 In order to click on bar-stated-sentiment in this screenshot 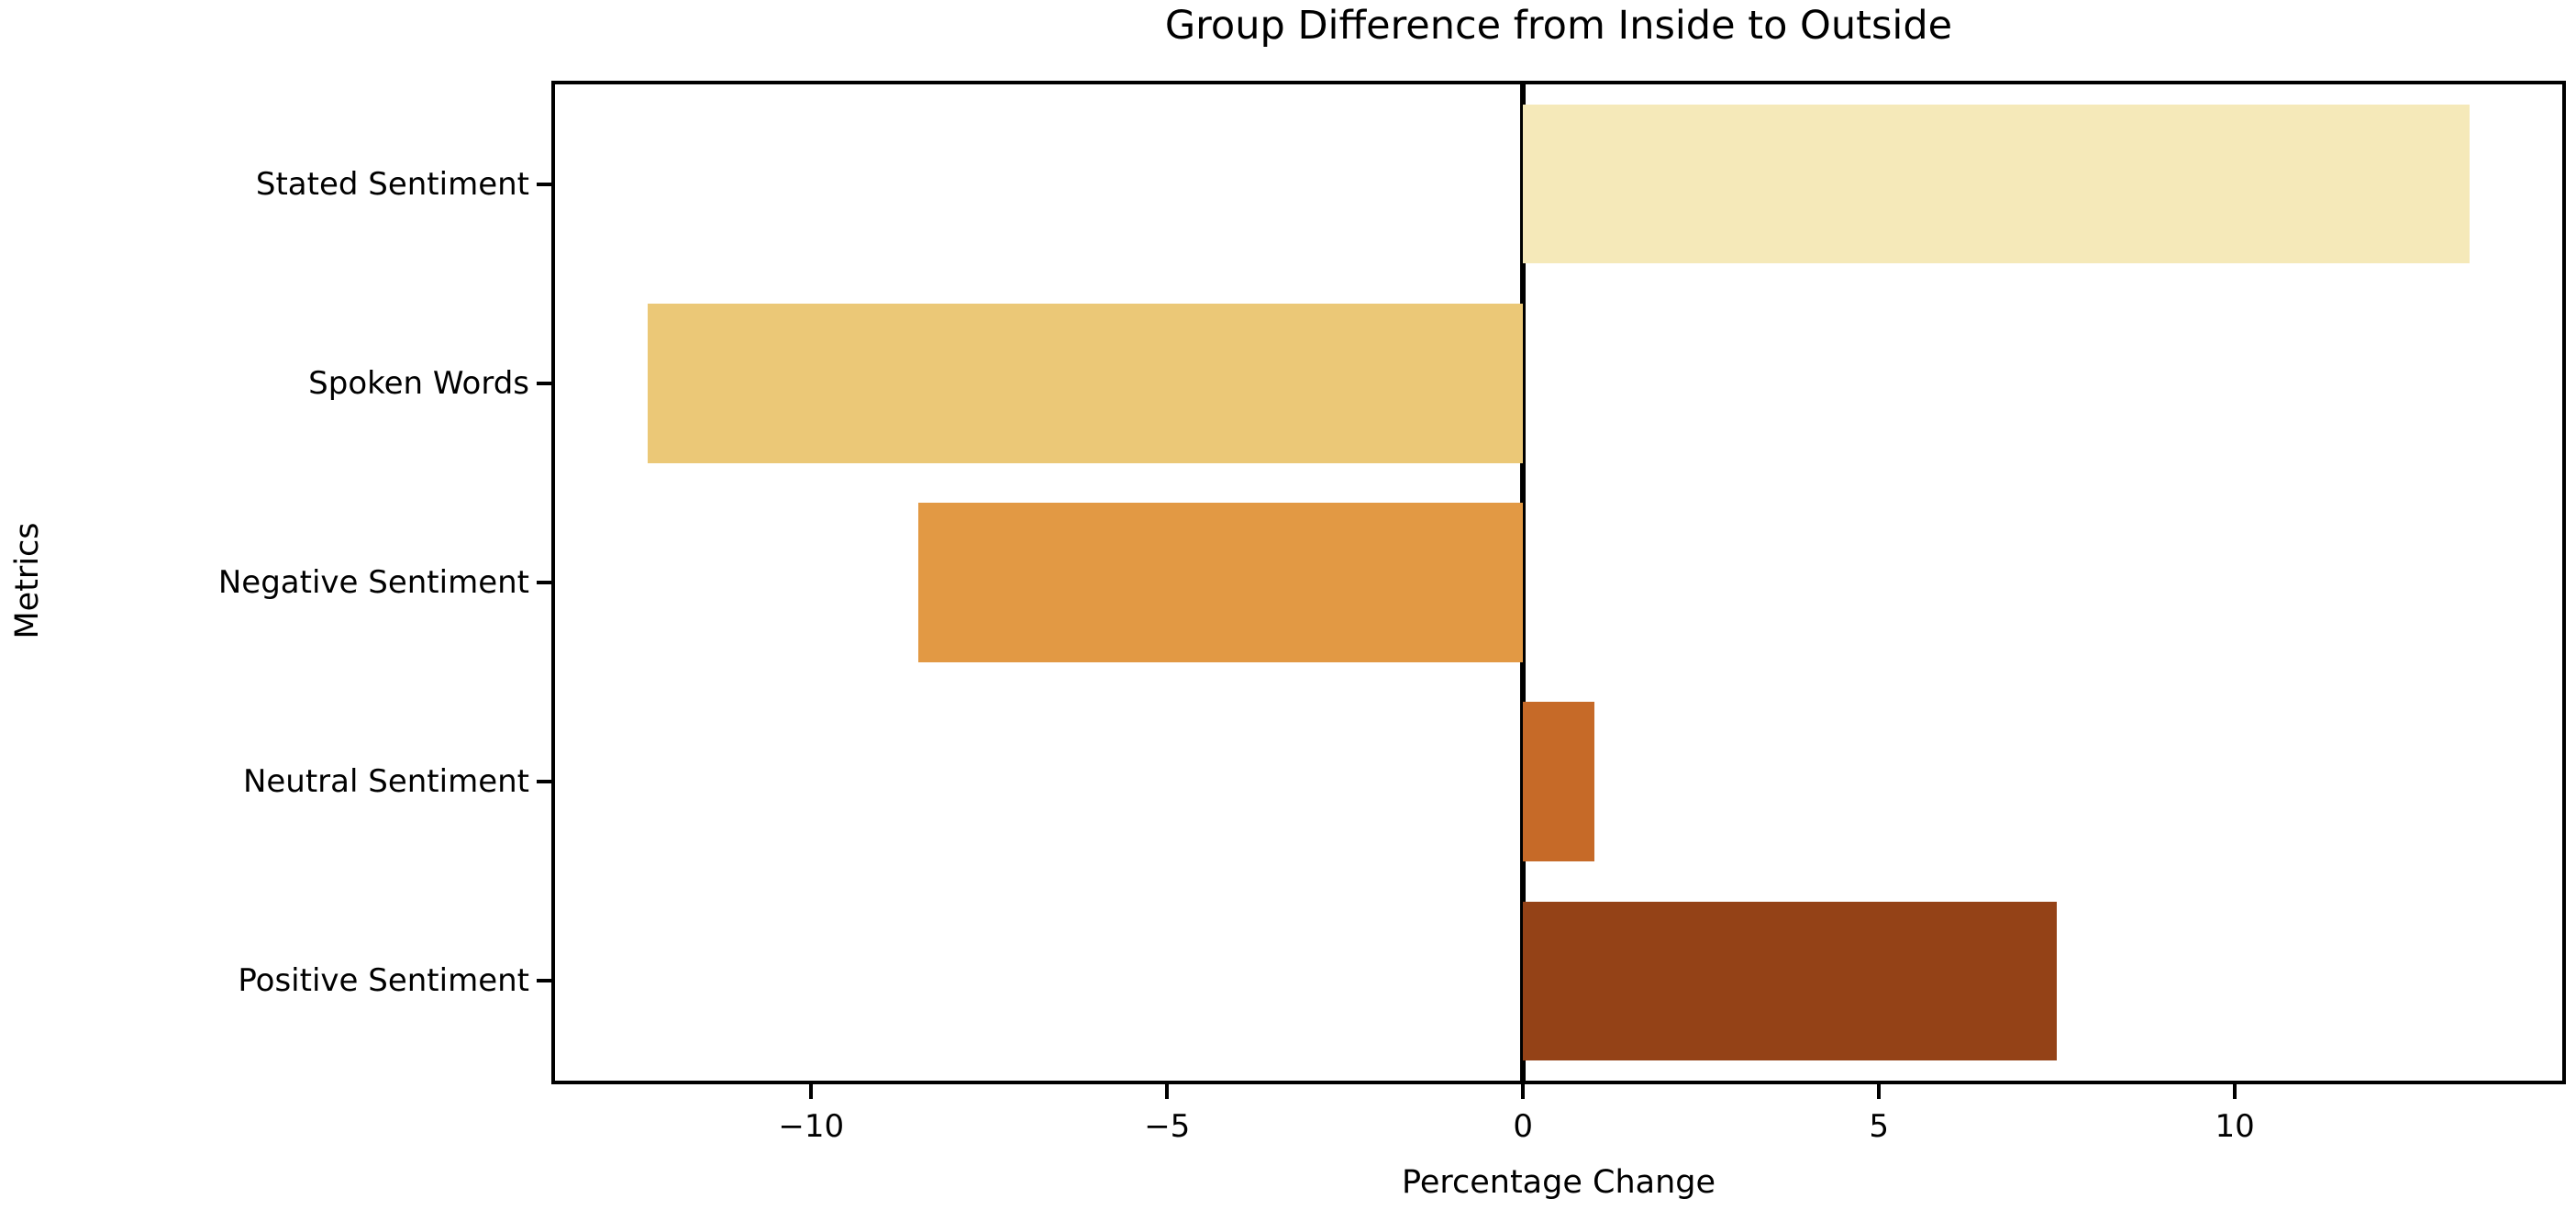, I will do `click(1997, 184)`.